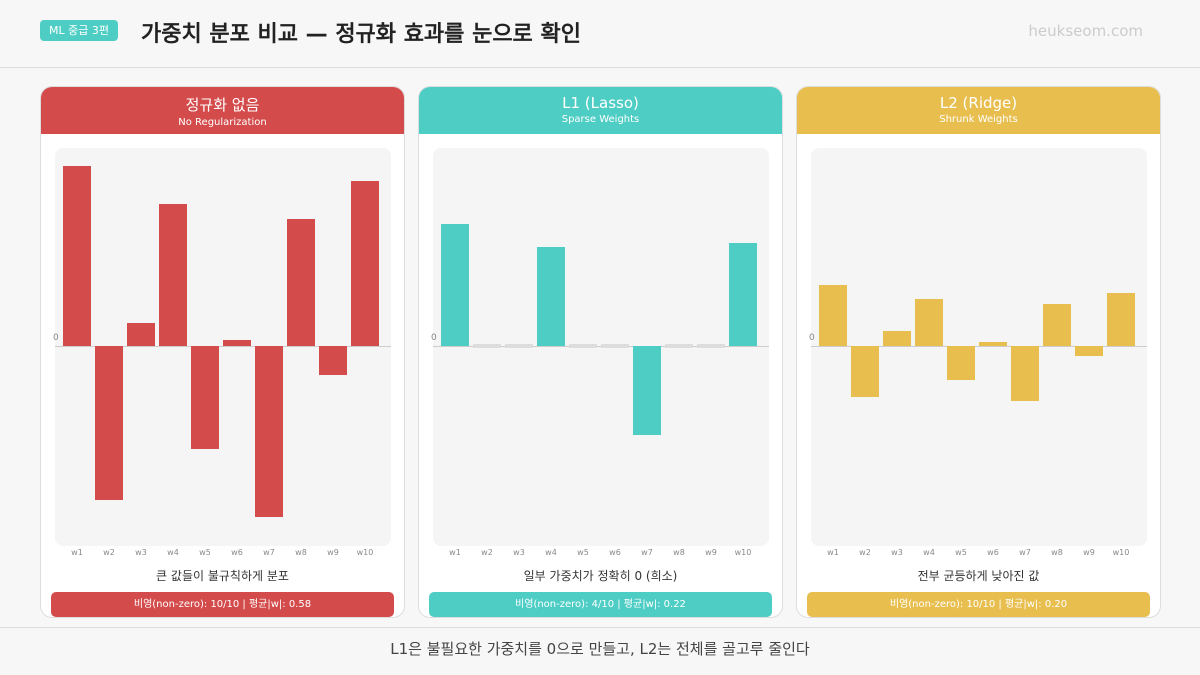  What do you see at coordinates (222, 604) in the screenshot?
I see `stat-bar: 비영(non-zero): 10/10 | 평균|w|: 0.58` at bounding box center [222, 604].